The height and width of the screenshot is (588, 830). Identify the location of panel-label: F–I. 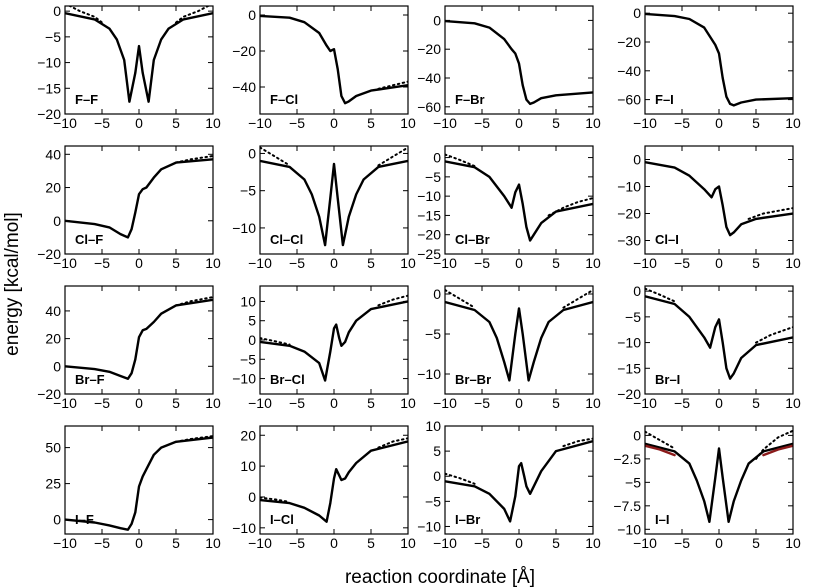
(664, 99).